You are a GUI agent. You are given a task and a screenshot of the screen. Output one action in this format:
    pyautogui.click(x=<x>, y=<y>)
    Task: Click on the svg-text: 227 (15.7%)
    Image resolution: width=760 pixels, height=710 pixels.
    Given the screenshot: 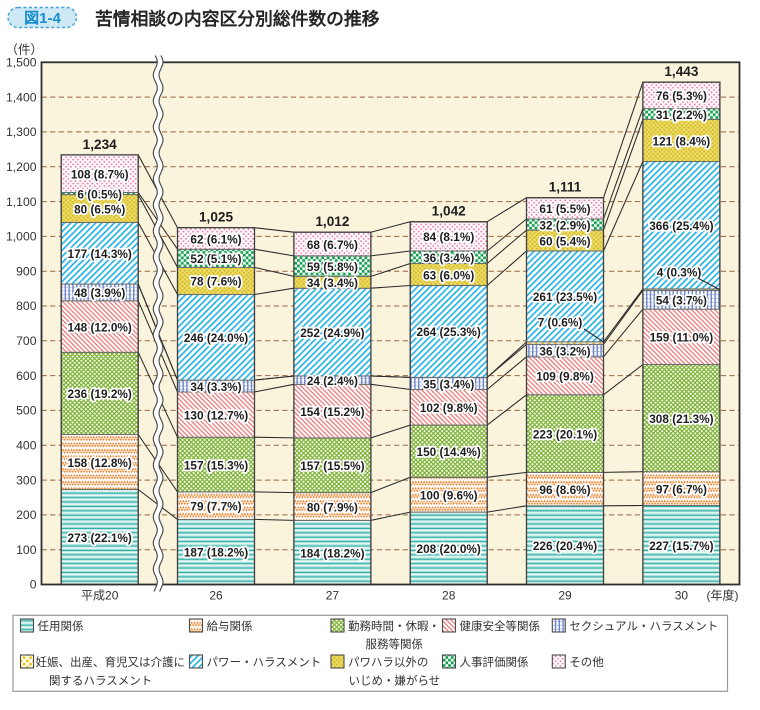 What is the action you would take?
    pyautogui.click(x=681, y=546)
    